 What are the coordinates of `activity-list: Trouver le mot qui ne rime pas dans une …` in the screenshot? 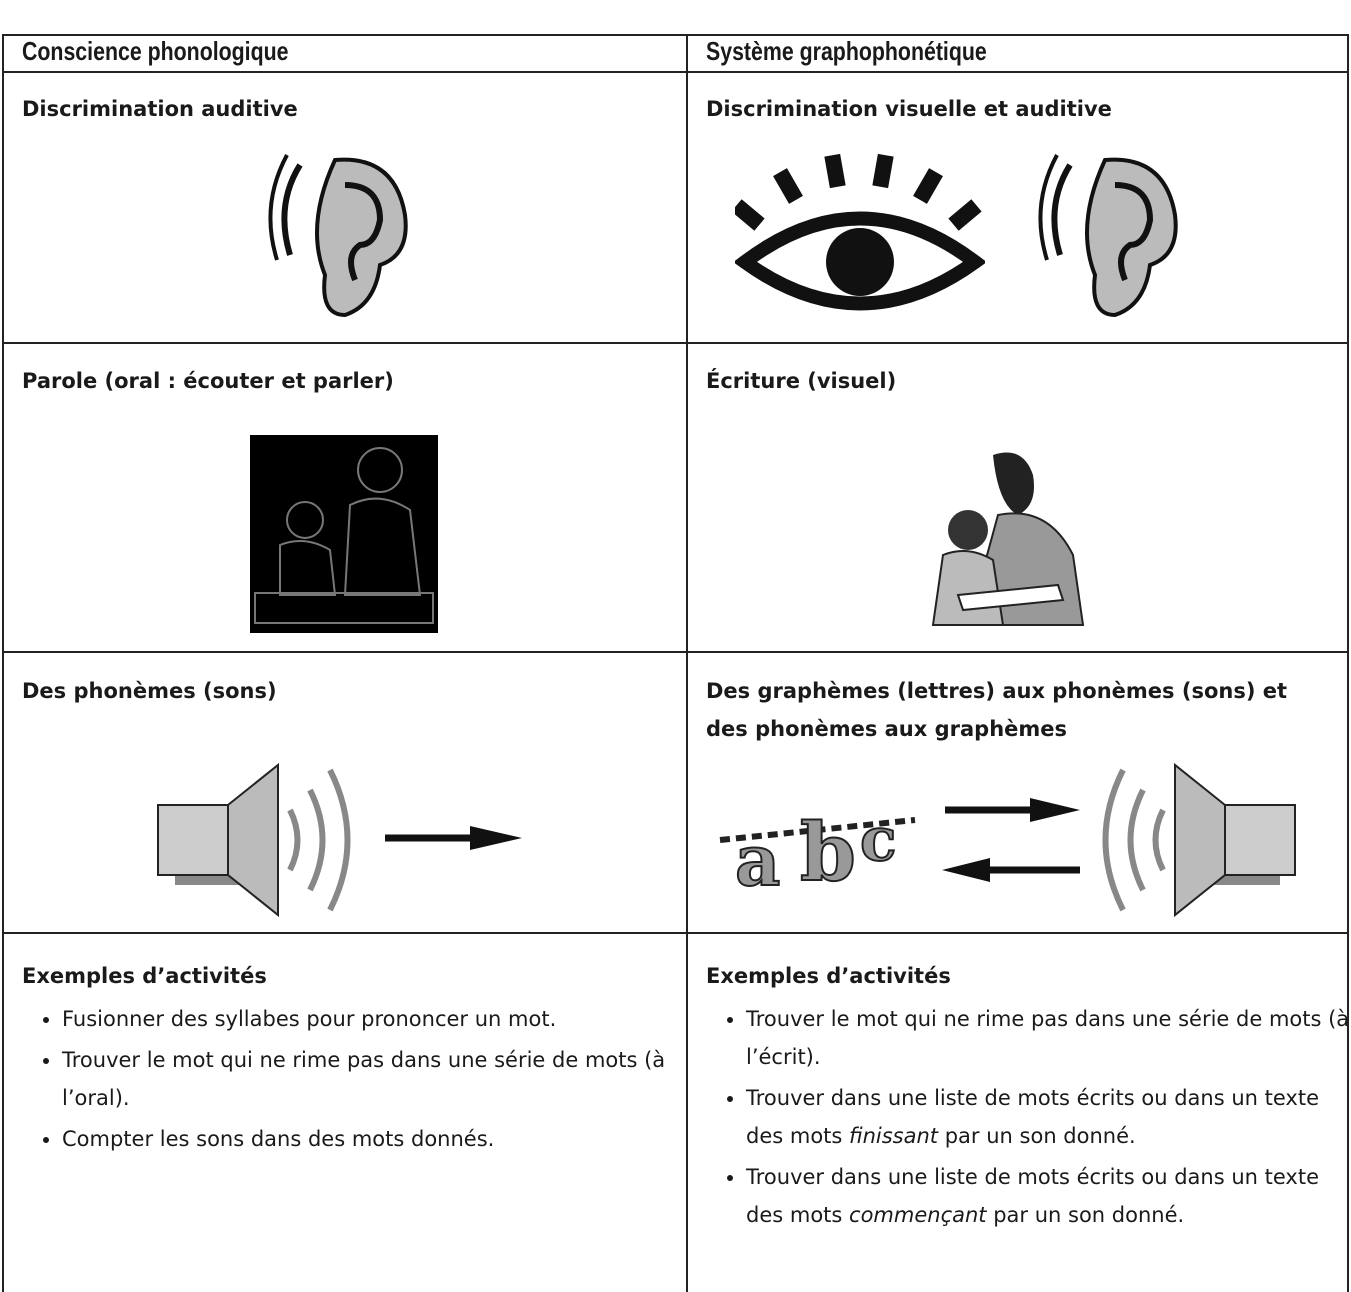 It's located at (1033, 1118).